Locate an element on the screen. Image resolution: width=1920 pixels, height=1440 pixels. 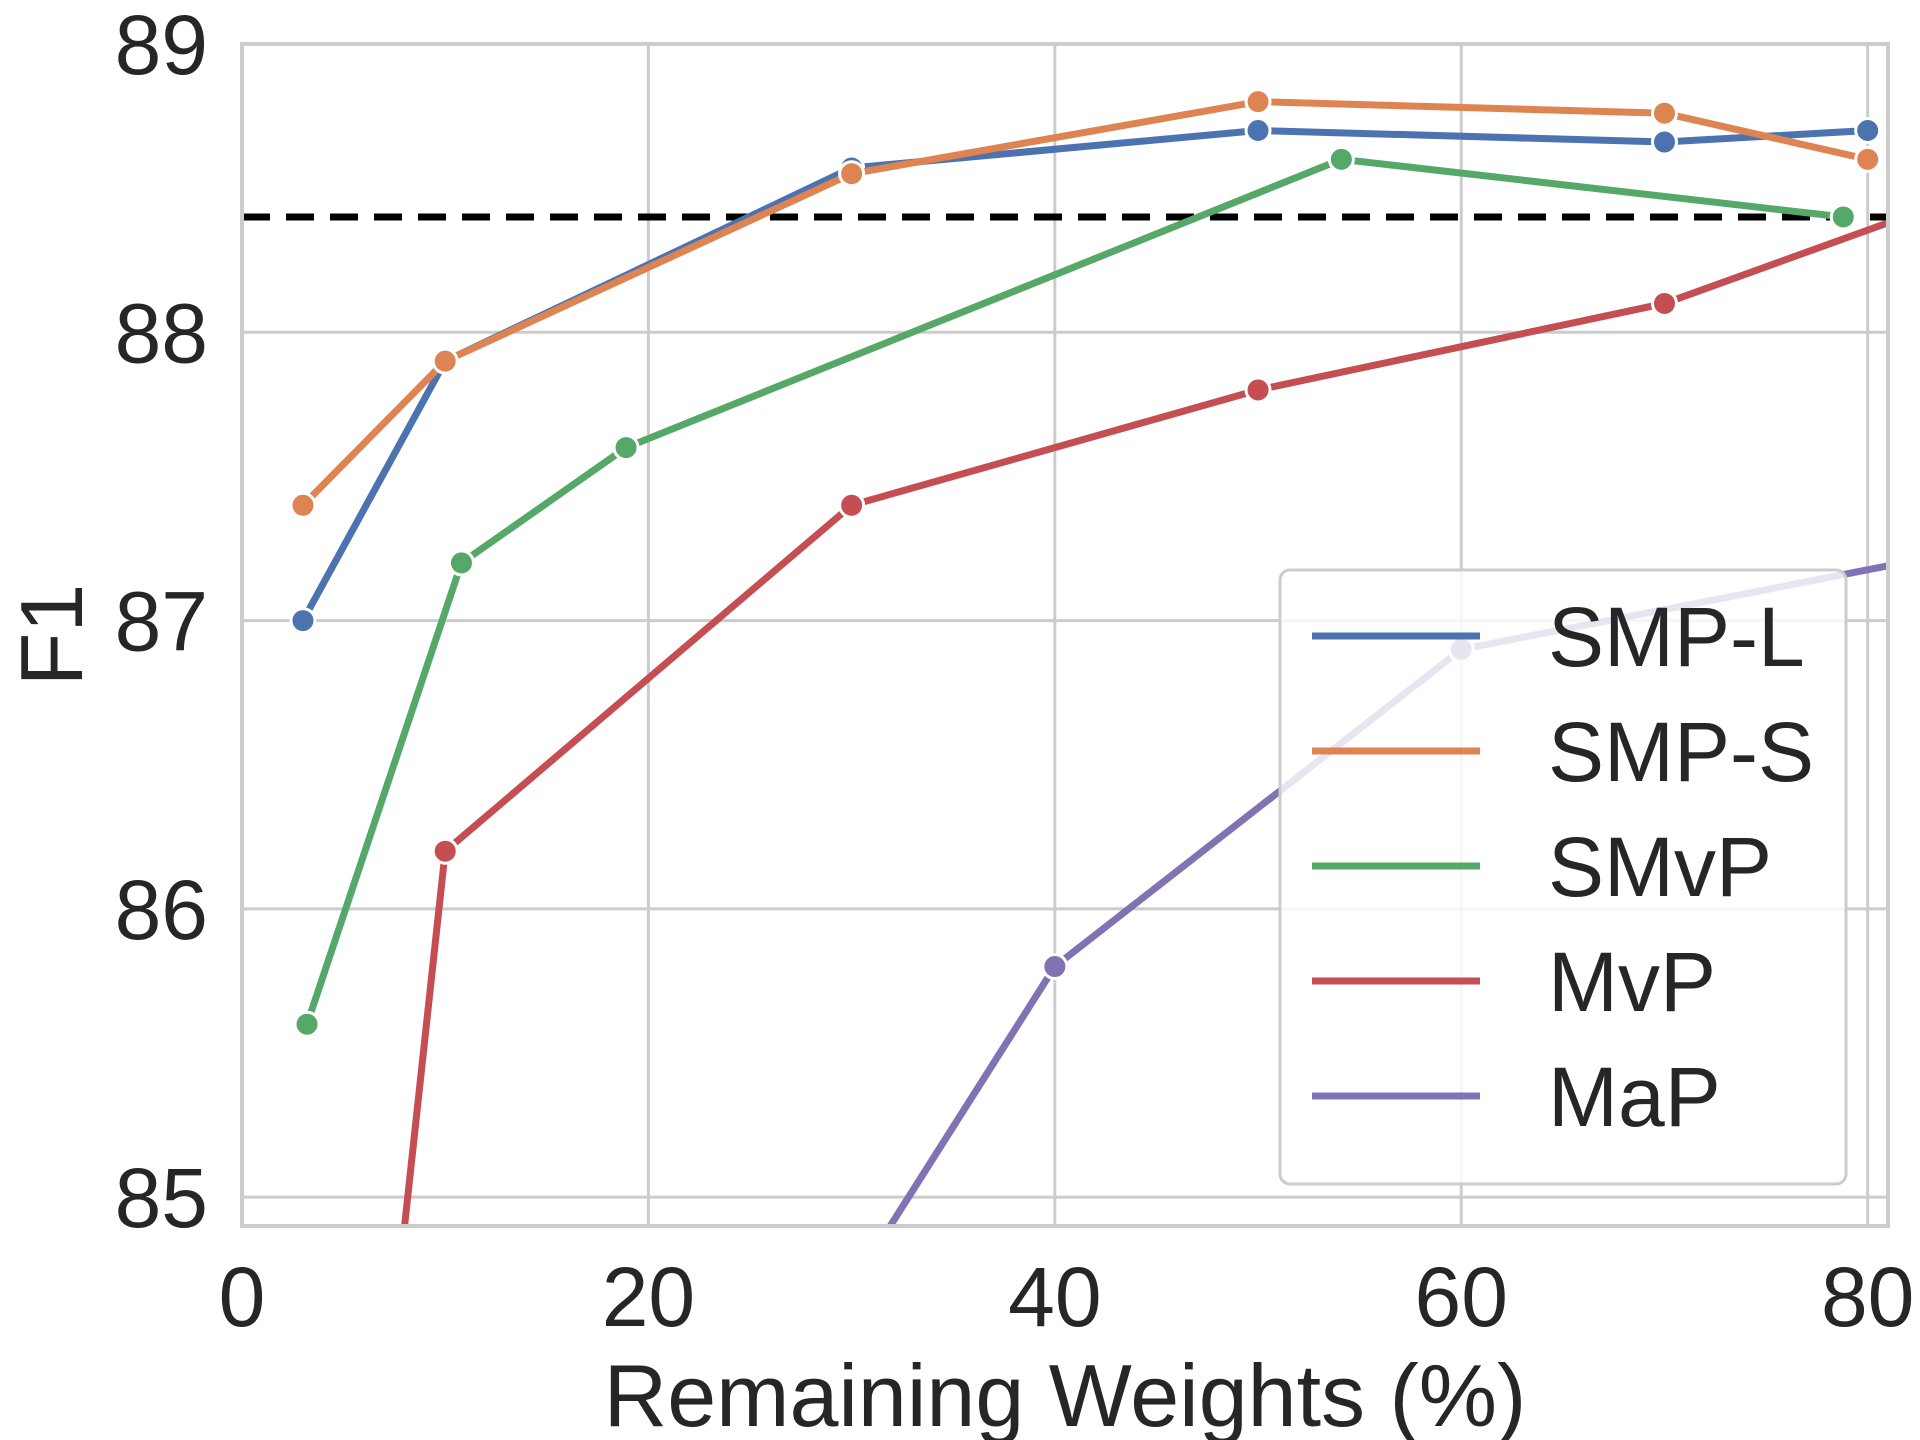
y-tick-label-85: 85 is located at coordinates (161, 1198).